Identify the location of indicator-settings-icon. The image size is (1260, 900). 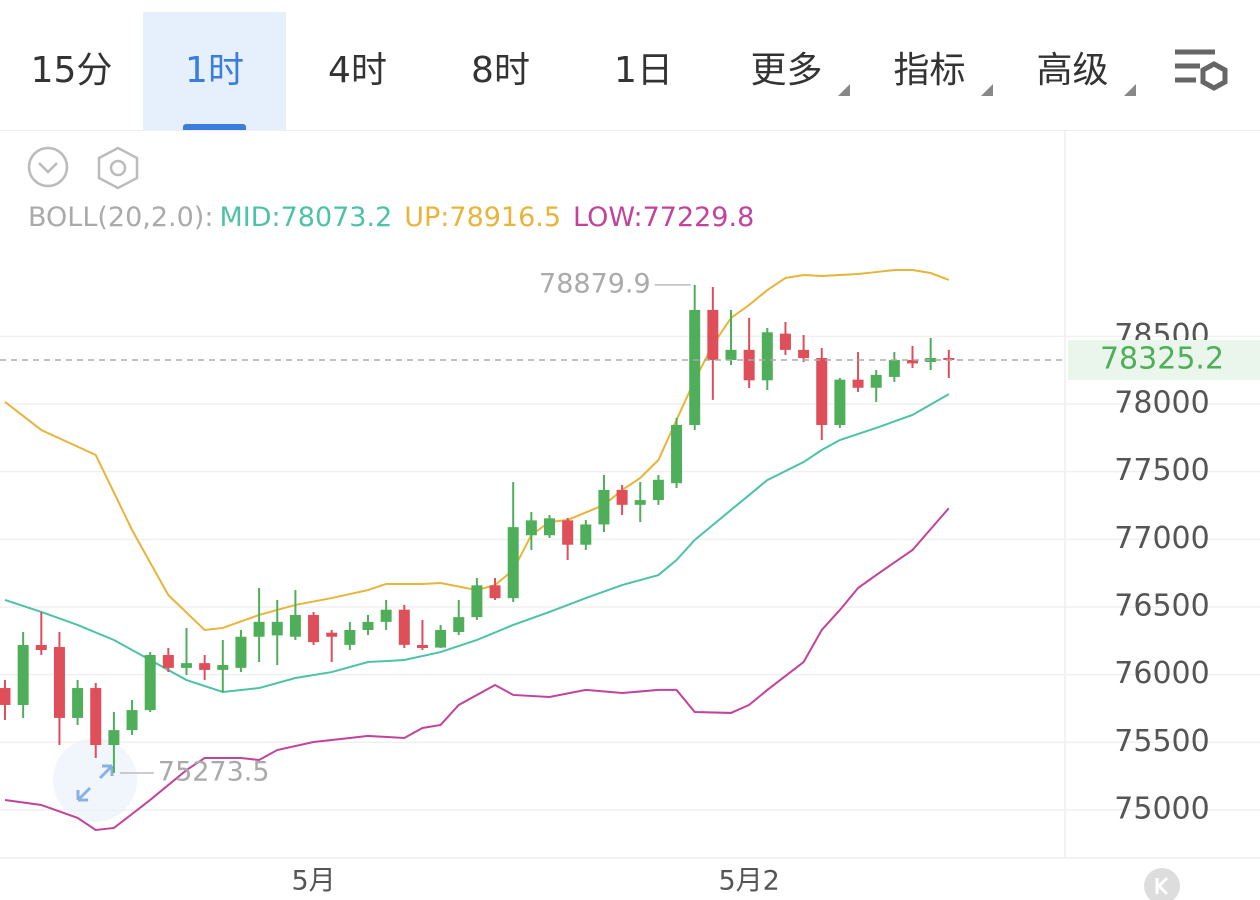
(118, 168).